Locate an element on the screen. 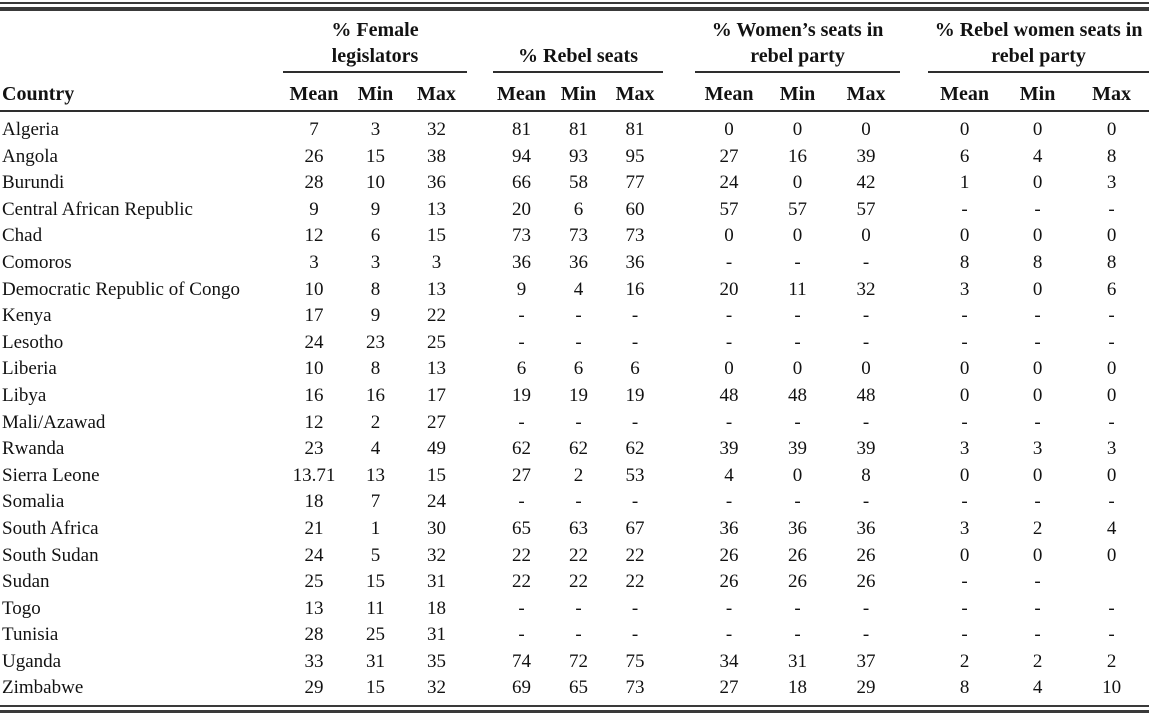 The image size is (1149, 715). value-cell: 16 is located at coordinates (635, 289).